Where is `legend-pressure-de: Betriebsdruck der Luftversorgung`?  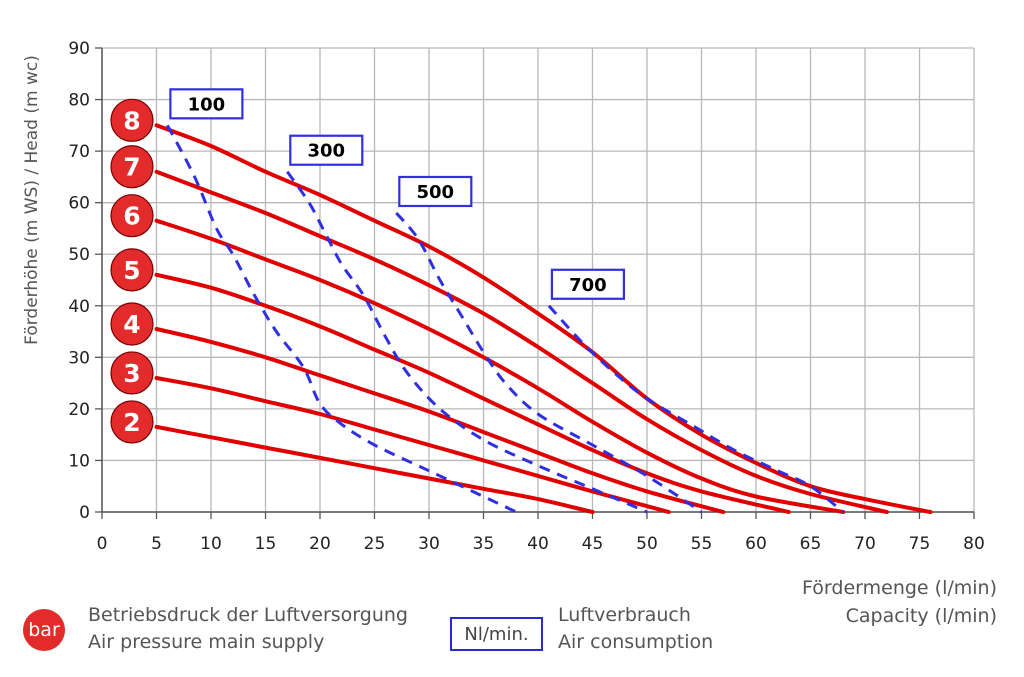 legend-pressure-de: Betriebsdruck der Luftversorgung is located at coordinates (248, 615).